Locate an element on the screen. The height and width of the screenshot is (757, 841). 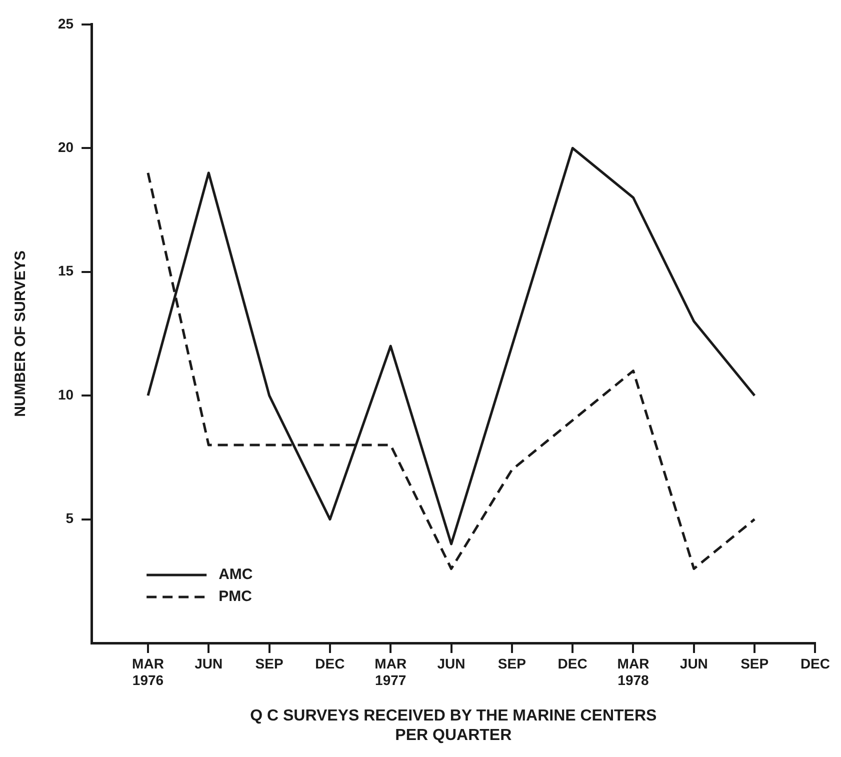
y-tick-label: 5 is located at coordinates (70, 518).